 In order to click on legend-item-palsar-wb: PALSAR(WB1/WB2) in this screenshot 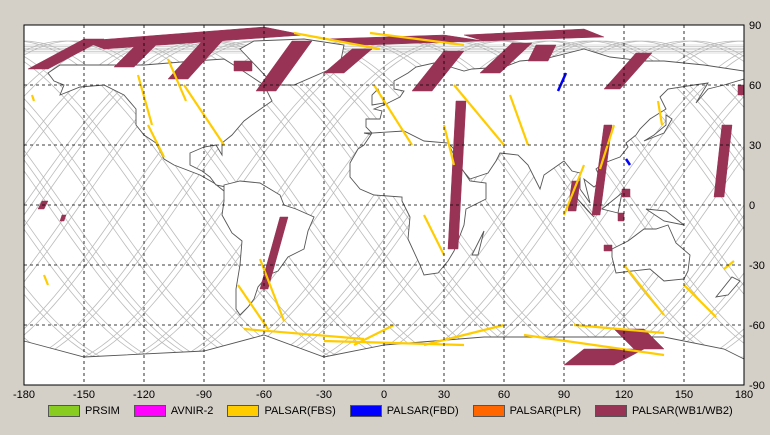, I will do `click(664, 411)`.